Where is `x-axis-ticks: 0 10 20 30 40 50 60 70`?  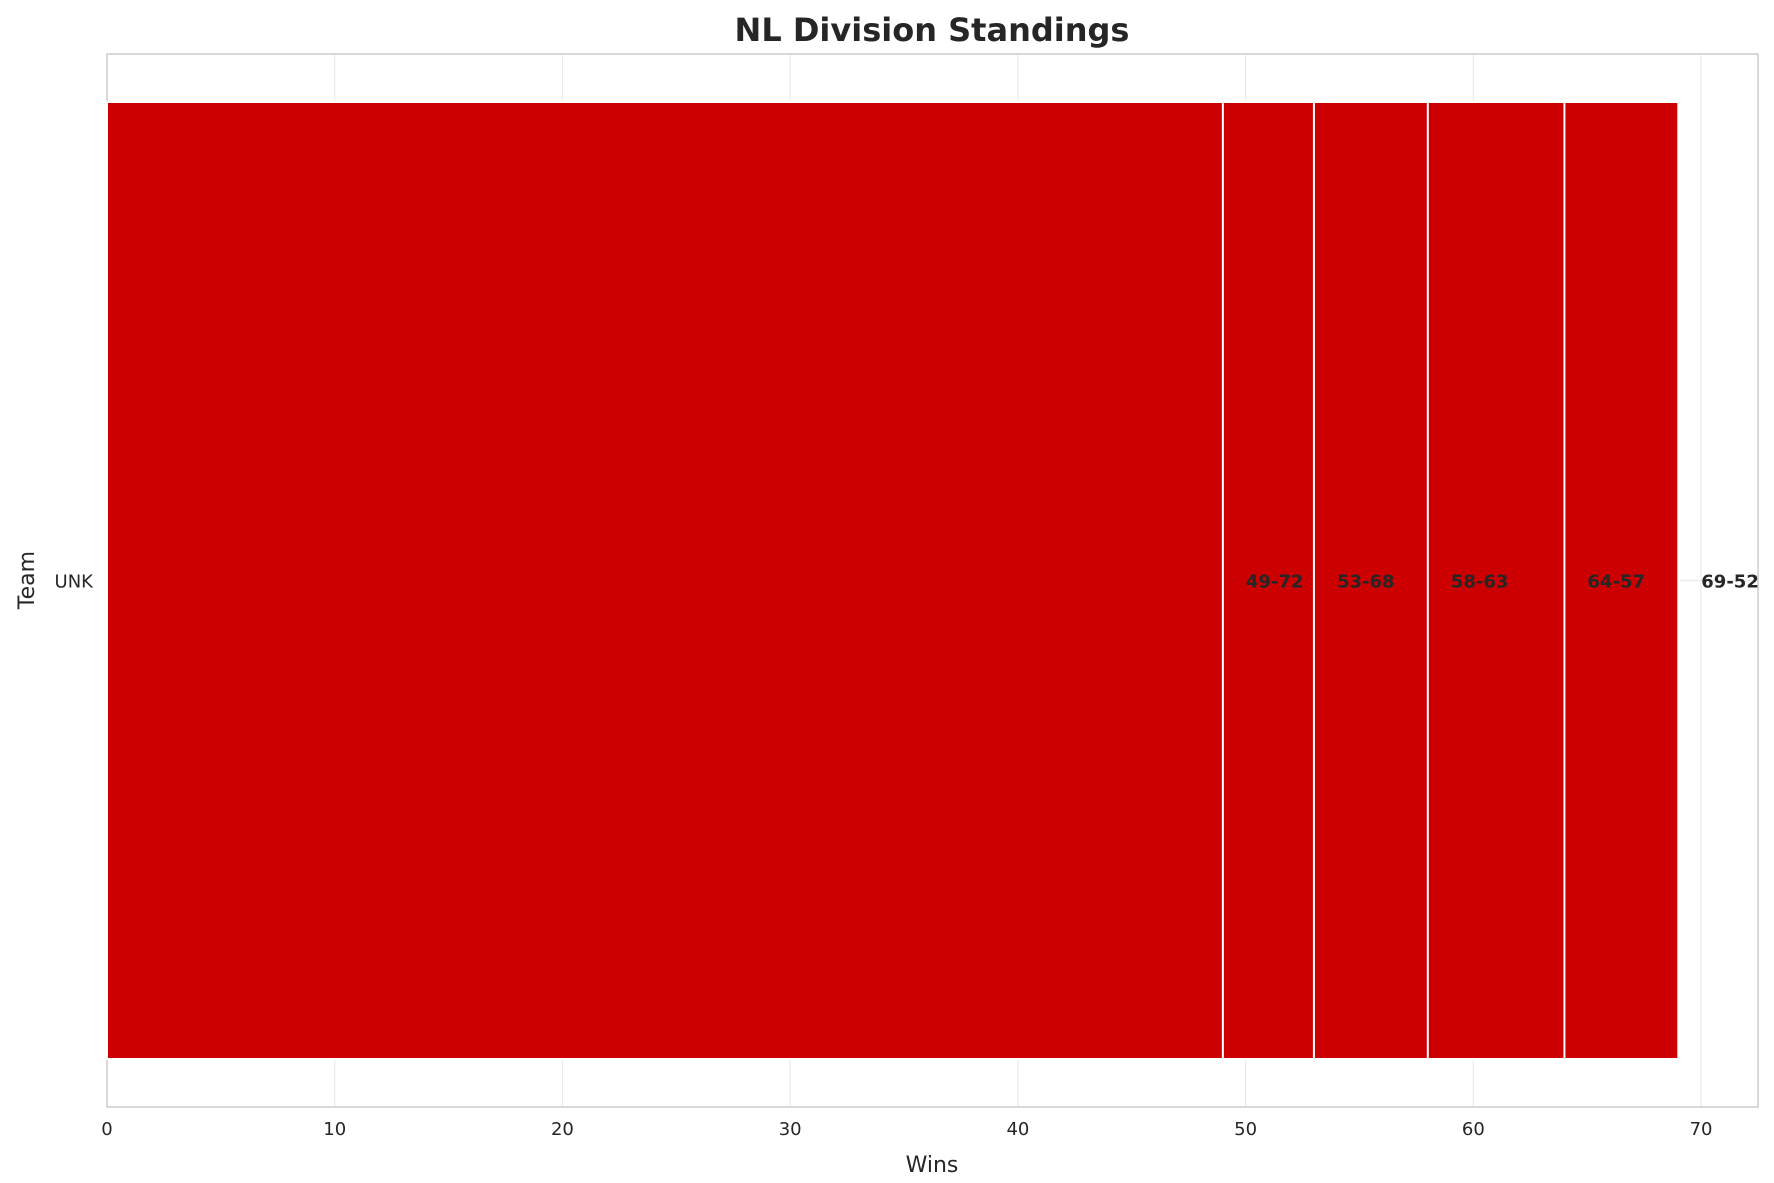 x-axis-ticks: 0 10 20 30 40 50 60 70 is located at coordinates (906, 1129).